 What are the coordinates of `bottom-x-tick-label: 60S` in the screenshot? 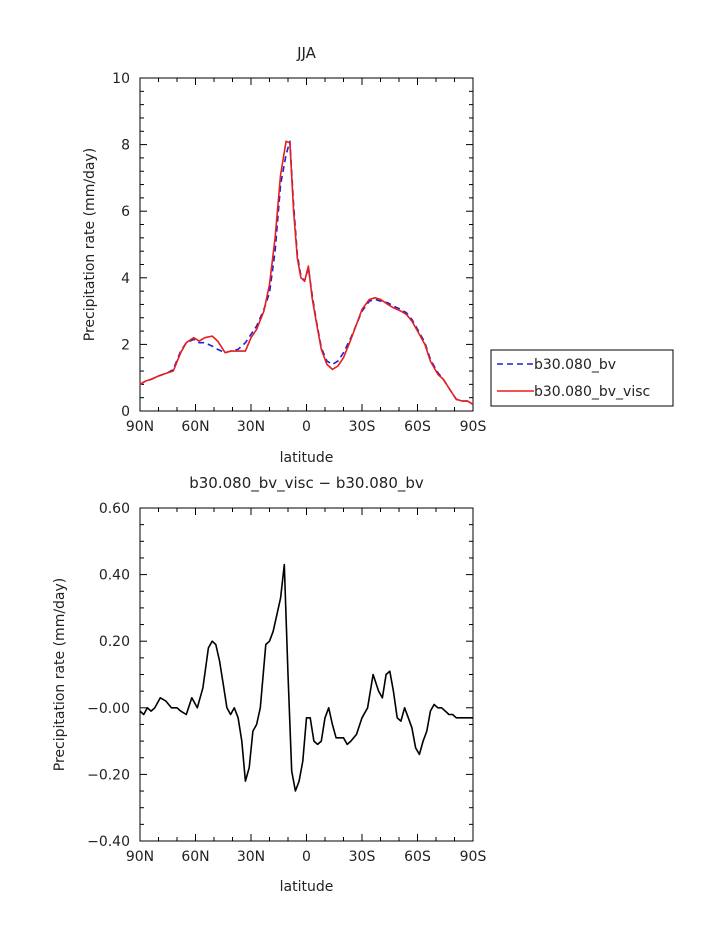 It's located at (417, 857).